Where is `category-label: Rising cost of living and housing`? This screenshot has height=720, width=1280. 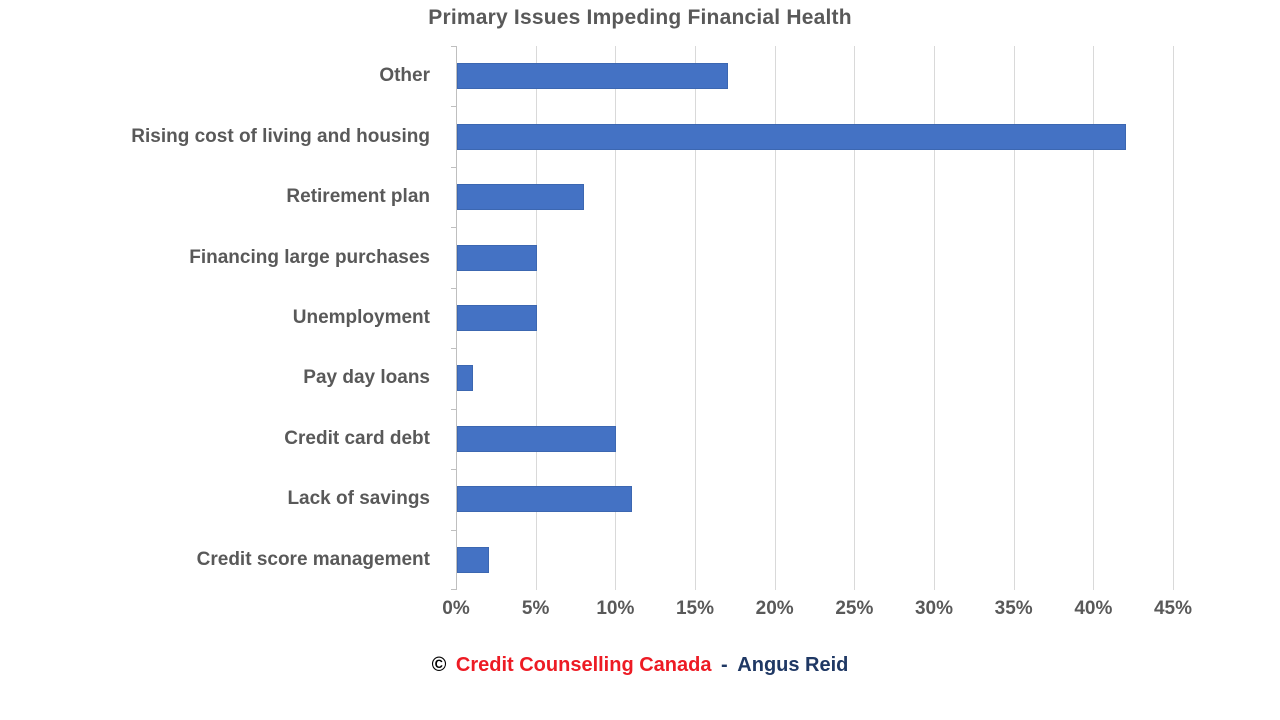 category-label: Rising cost of living and housing is located at coordinates (280, 136).